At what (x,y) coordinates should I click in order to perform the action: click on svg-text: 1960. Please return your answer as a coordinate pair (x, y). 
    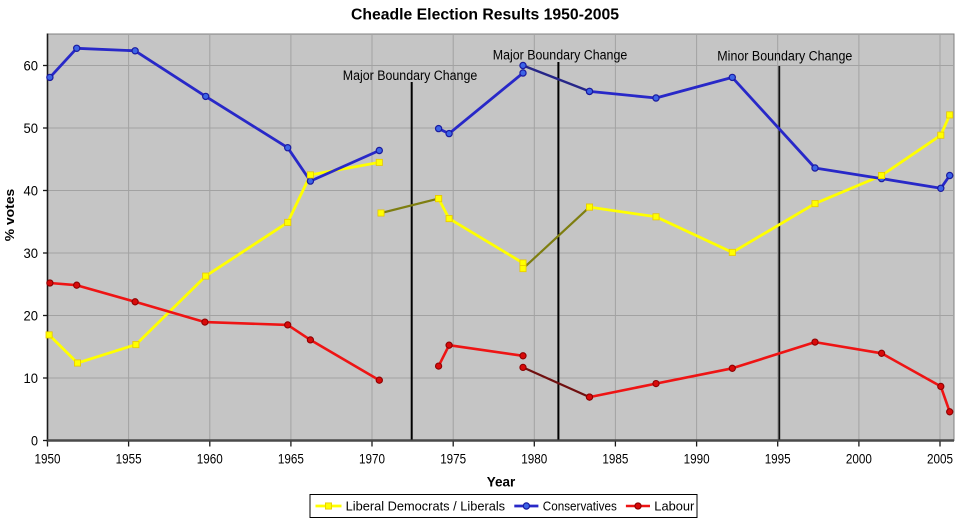
    Looking at the image, I should click on (210, 459).